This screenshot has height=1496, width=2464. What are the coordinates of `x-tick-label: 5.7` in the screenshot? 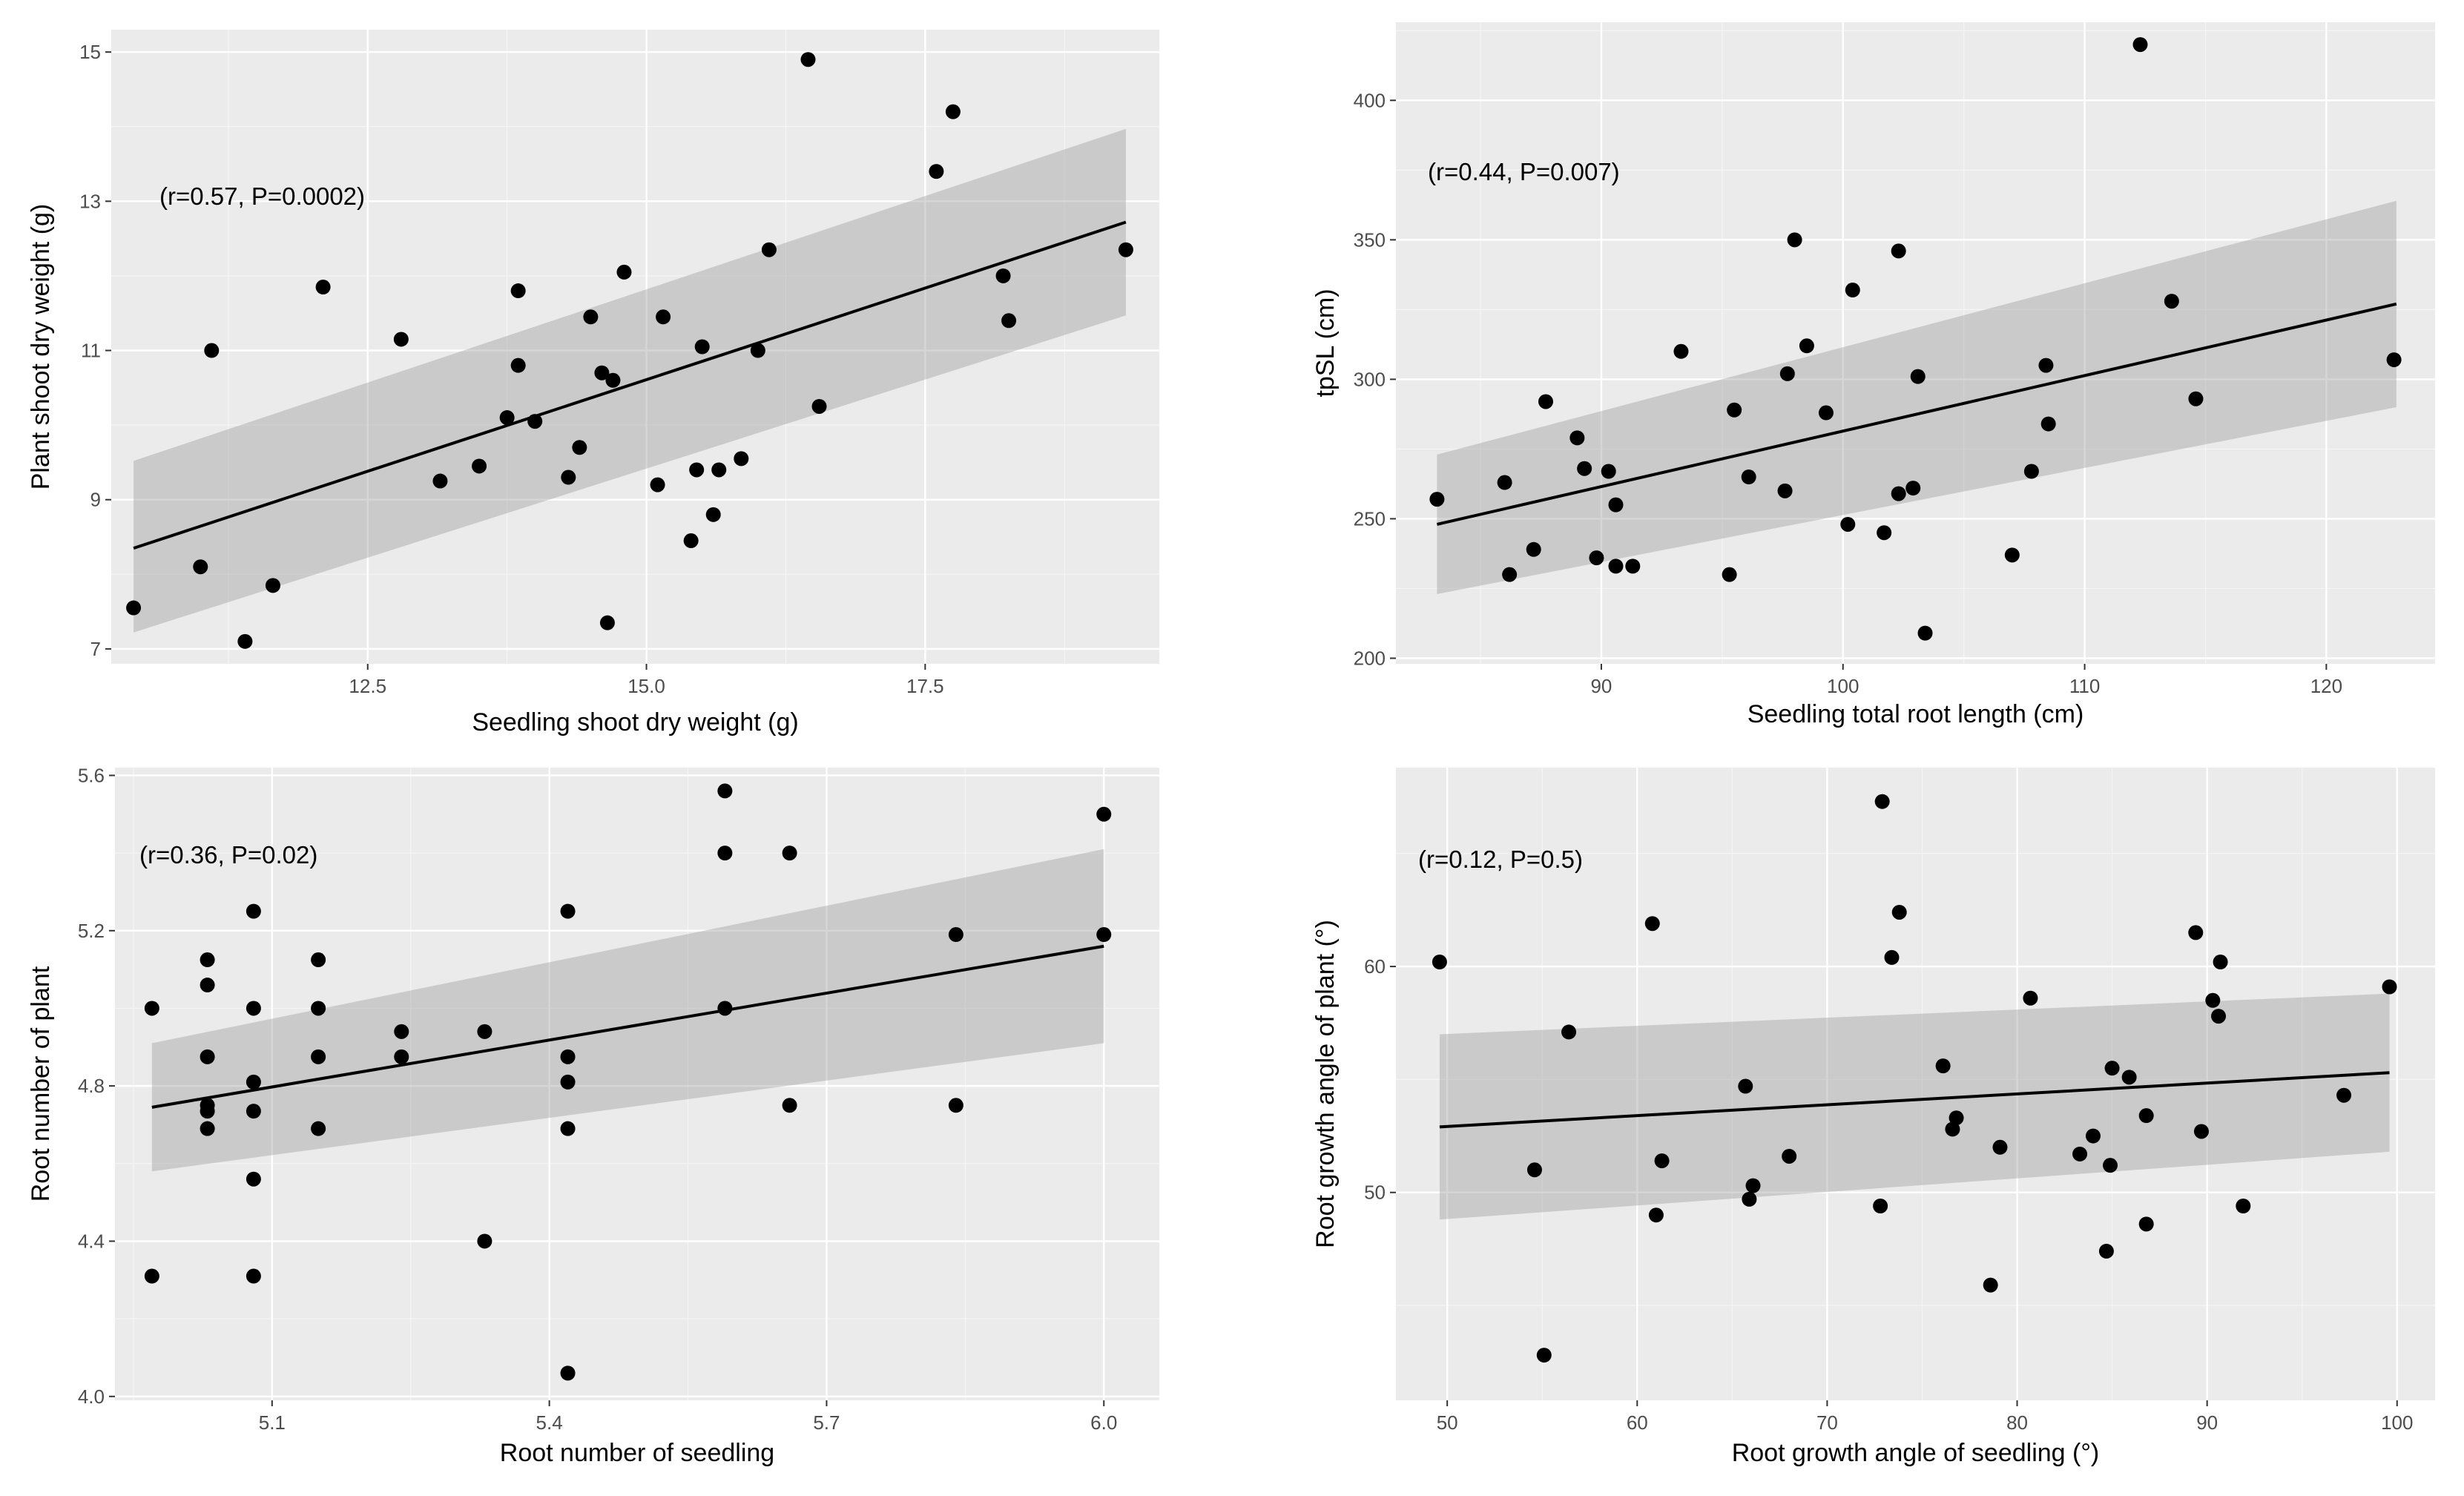 It's located at (826, 1422).